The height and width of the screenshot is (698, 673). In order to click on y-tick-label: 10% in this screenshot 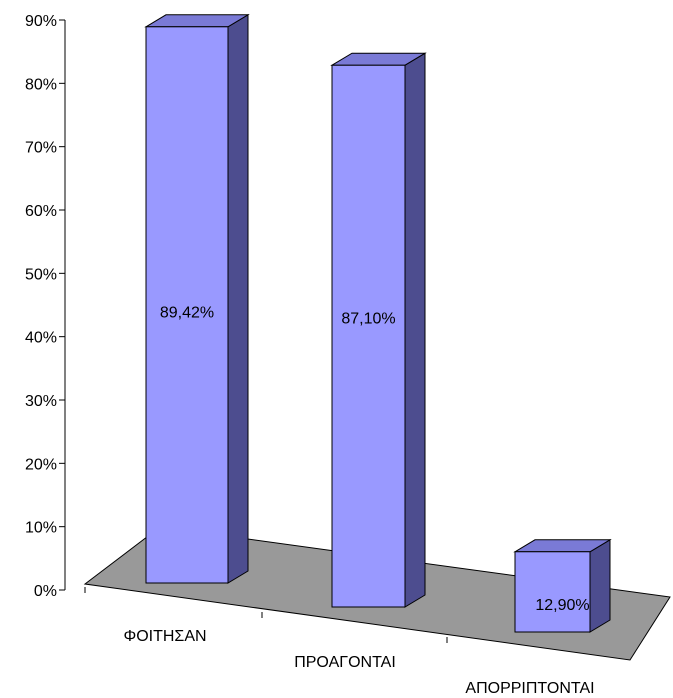, I will do `click(41, 528)`.